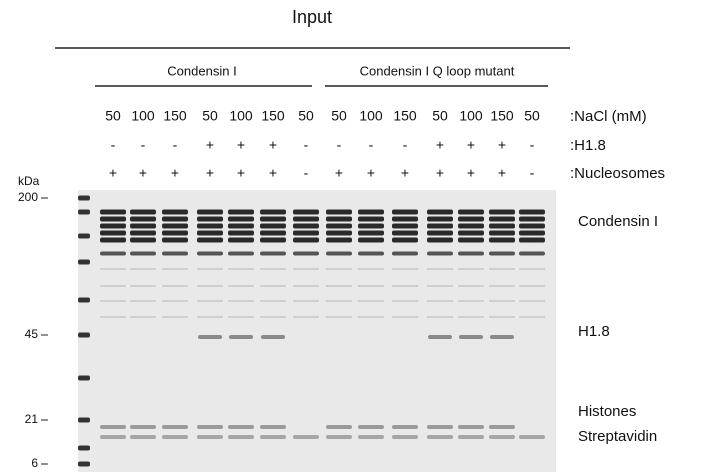 This screenshot has width=709, height=472. What do you see at coordinates (607, 411) in the screenshot?
I see `band-label: Histones` at bounding box center [607, 411].